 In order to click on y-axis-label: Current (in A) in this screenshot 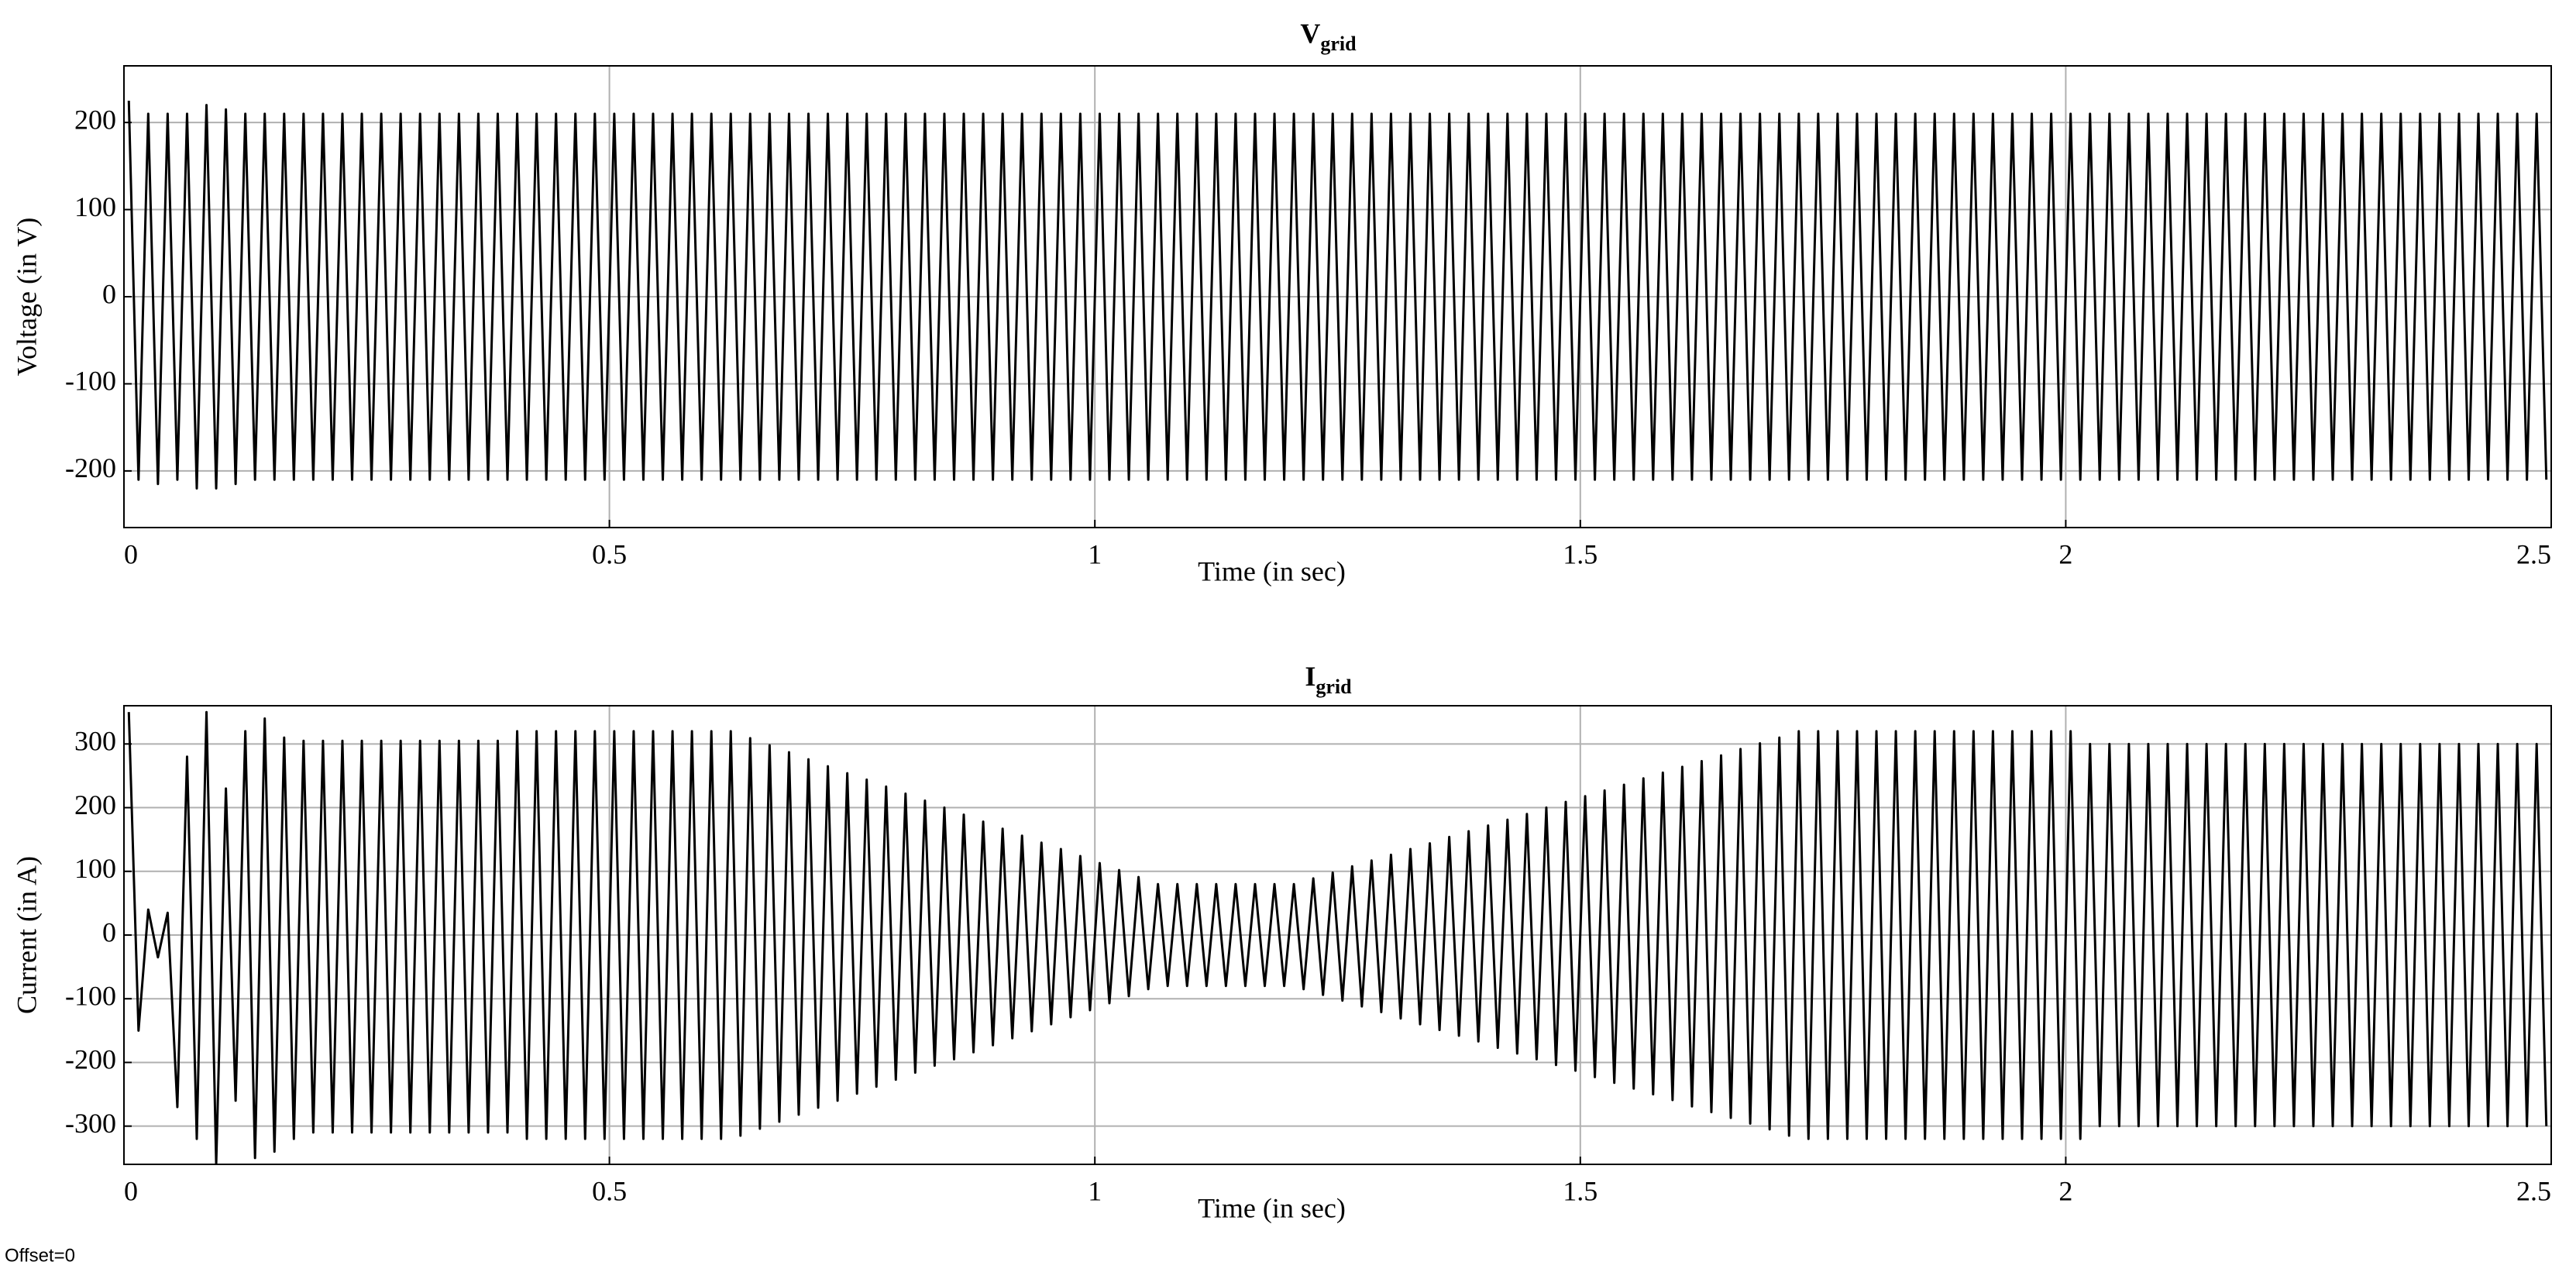, I will do `click(26, 935)`.